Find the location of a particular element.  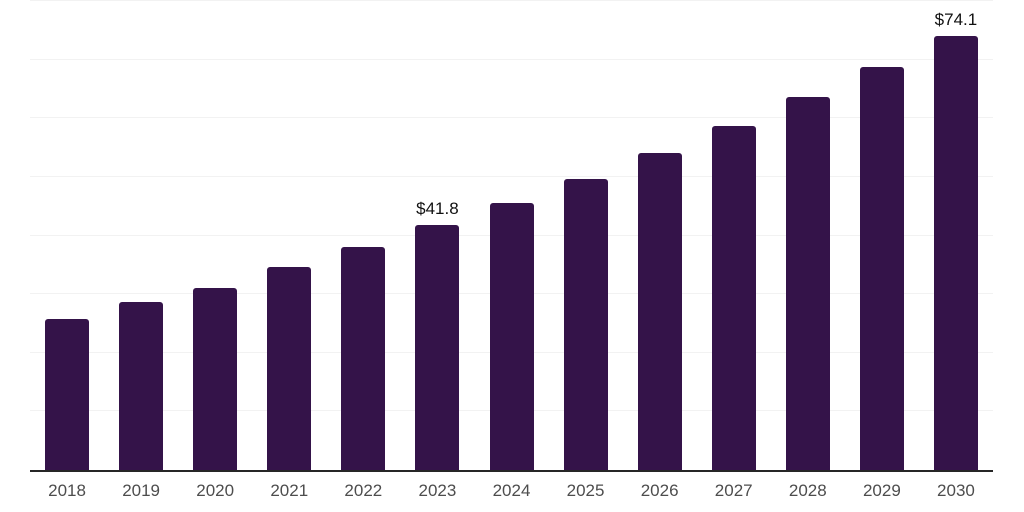

x-tick-2026: 2026 is located at coordinates (659, 490).